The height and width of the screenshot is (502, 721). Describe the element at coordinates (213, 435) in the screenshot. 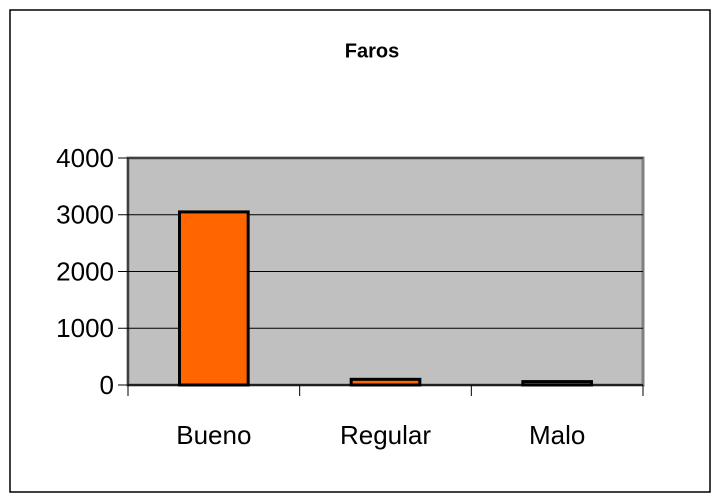

I see `x-tick-label: Bueno` at that location.